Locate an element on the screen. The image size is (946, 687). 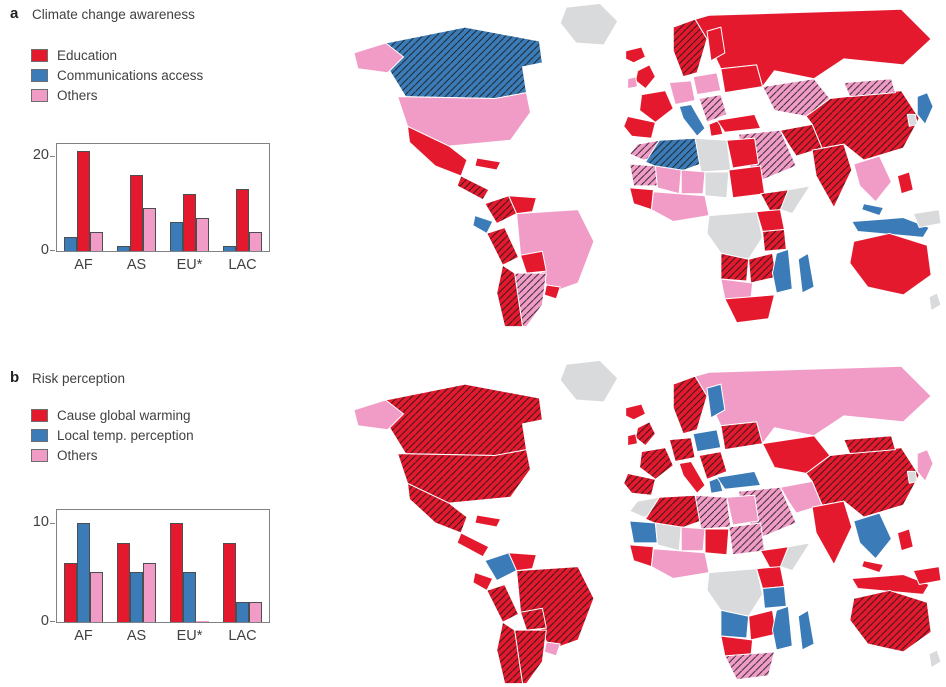
legend-swatch-education is located at coordinates (39, 55).